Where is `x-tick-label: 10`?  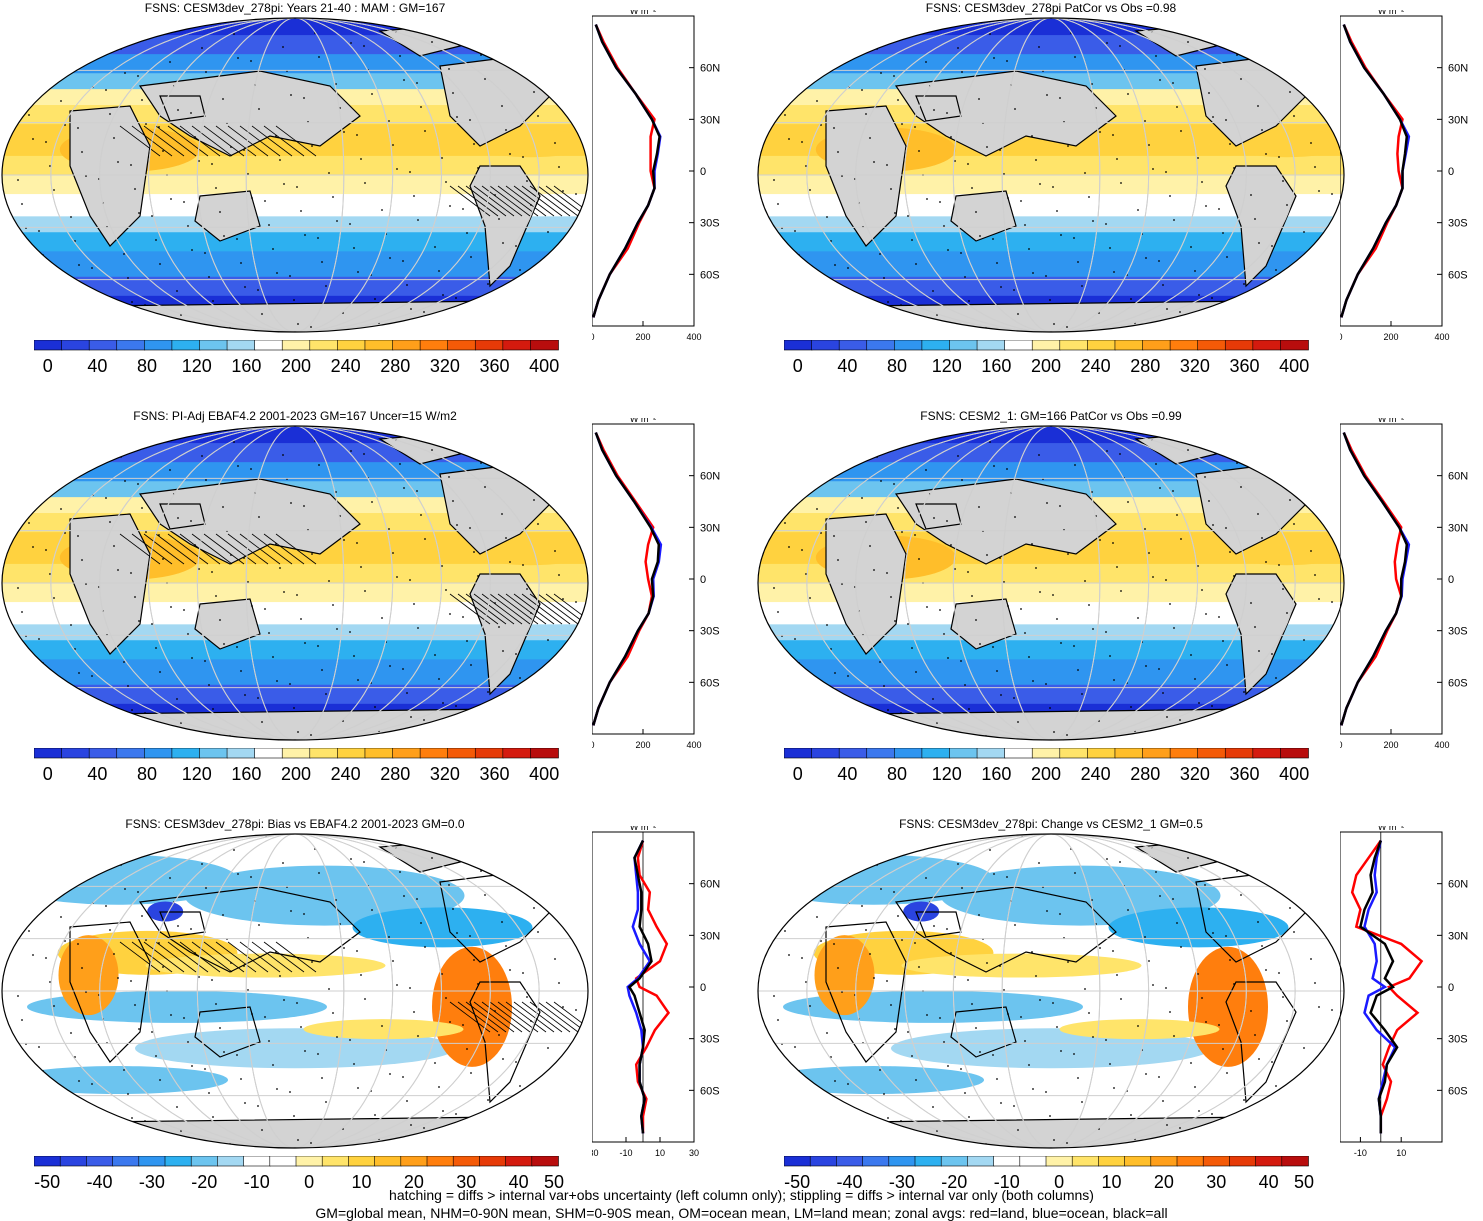 x-tick-label: 10 is located at coordinates (660, 1153).